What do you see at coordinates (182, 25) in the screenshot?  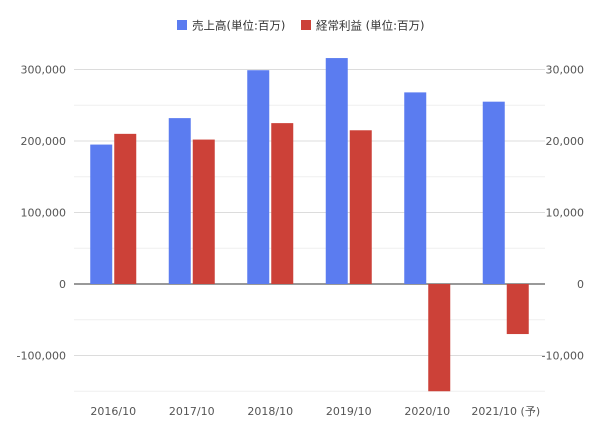 I see `legend-swatch-sales` at bounding box center [182, 25].